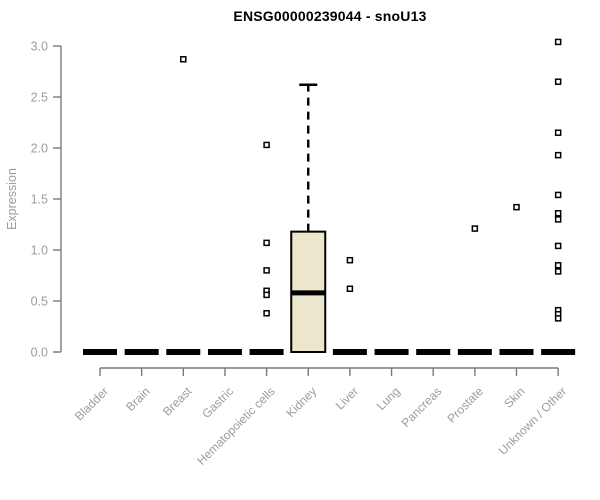 This screenshot has width=600, height=500. What do you see at coordinates (39, 353) in the screenshot?
I see `y-tick-label: 0.0` at bounding box center [39, 353].